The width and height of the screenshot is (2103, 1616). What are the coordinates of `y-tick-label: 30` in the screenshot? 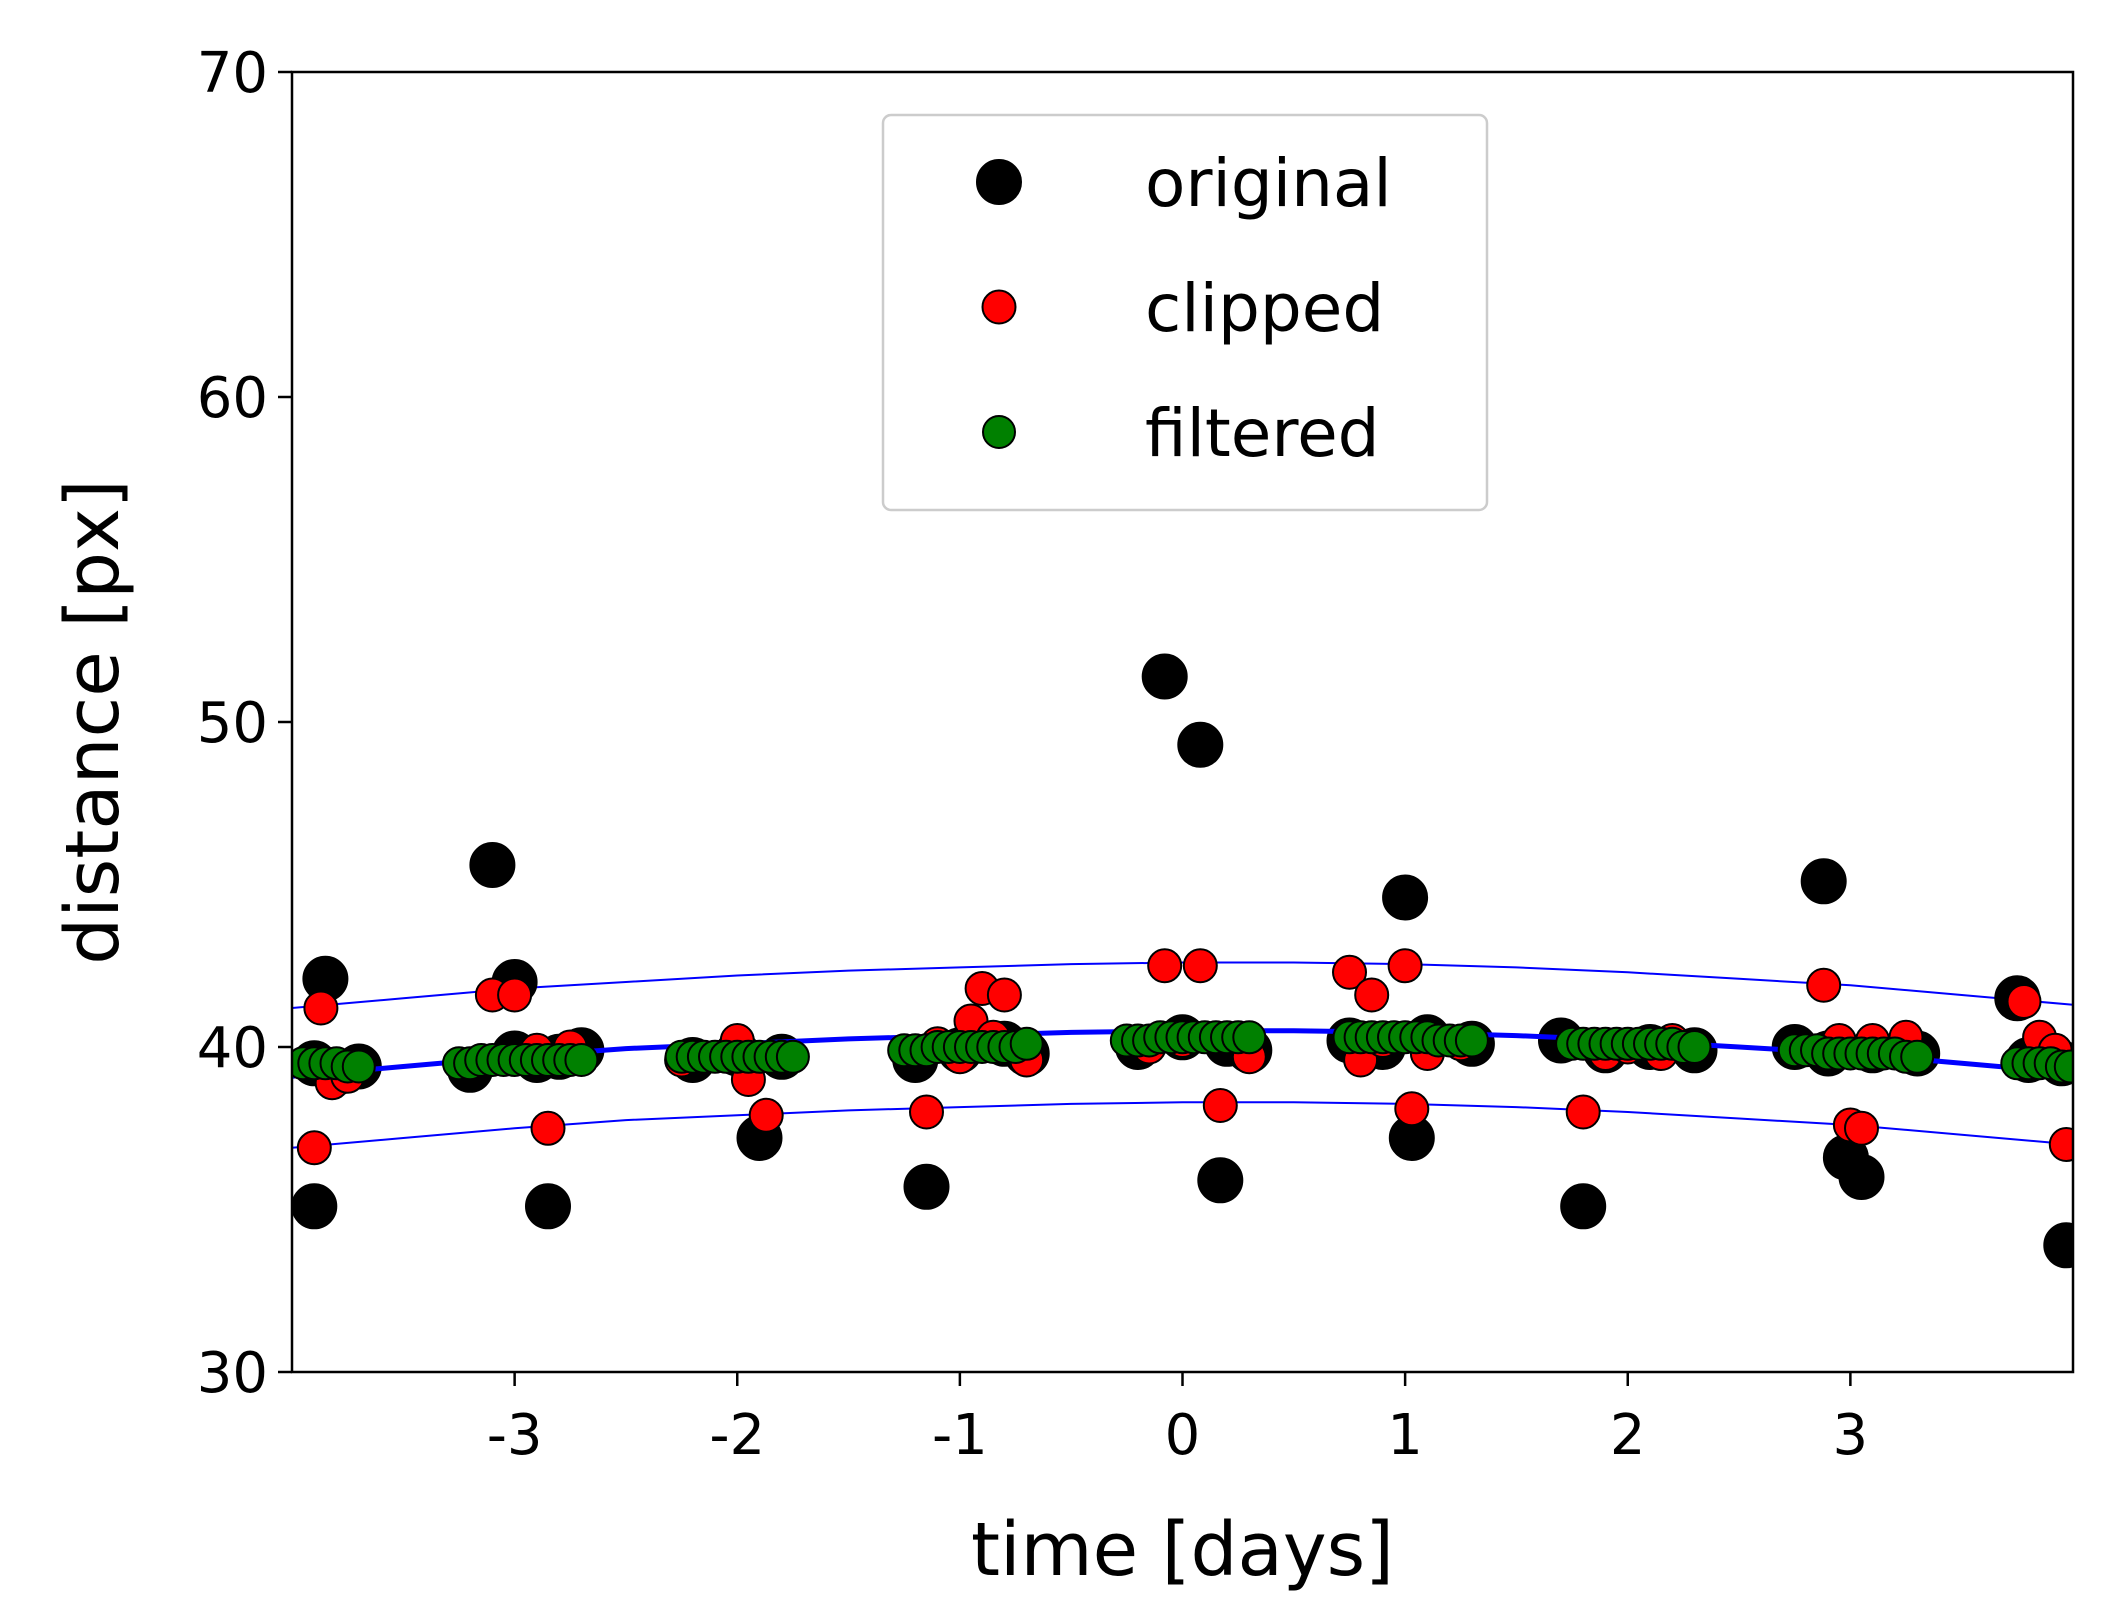 It's located at (232, 1373).